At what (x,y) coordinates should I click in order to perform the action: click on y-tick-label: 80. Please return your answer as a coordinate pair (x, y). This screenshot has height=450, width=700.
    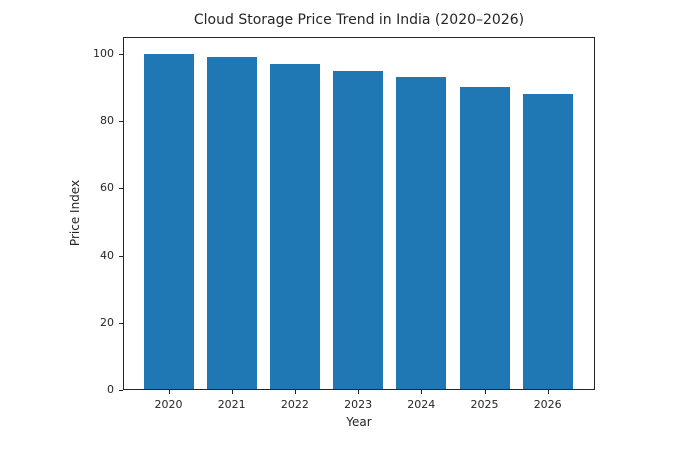
    Looking at the image, I should click on (107, 121).